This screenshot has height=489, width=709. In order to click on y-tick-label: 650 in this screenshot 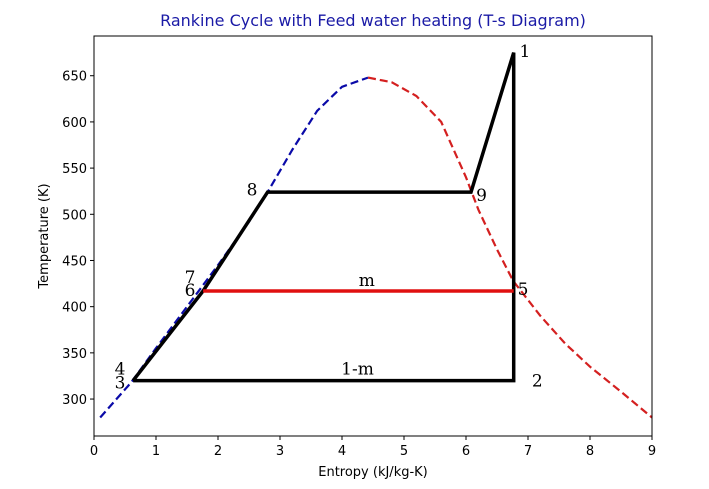, I will do `click(74, 77)`.